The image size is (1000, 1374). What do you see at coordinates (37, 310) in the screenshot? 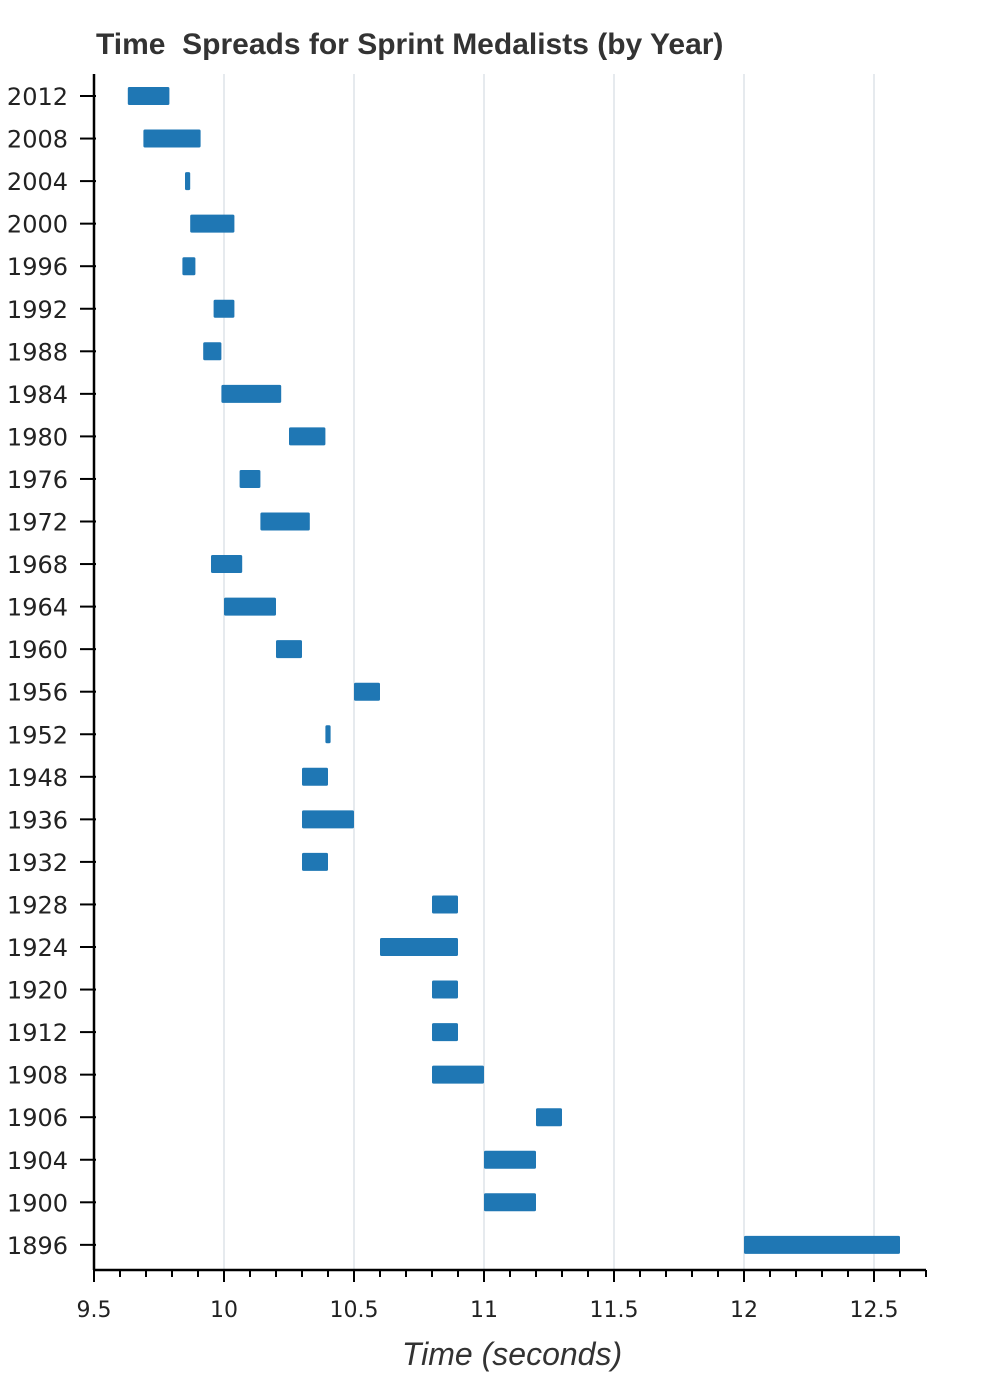
I see `y-tick-label-1992: 1992` at bounding box center [37, 310].